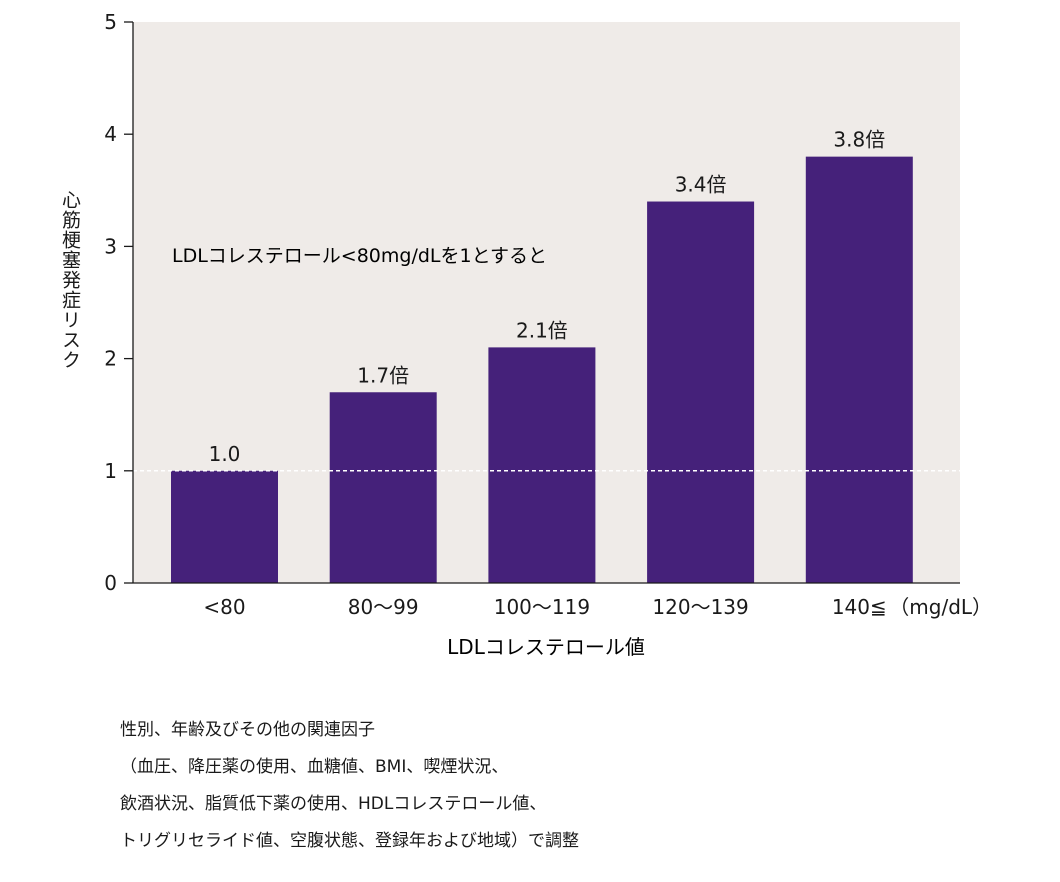  Describe the element at coordinates (110, 246) in the screenshot. I see `y-tick-label: 3` at that location.